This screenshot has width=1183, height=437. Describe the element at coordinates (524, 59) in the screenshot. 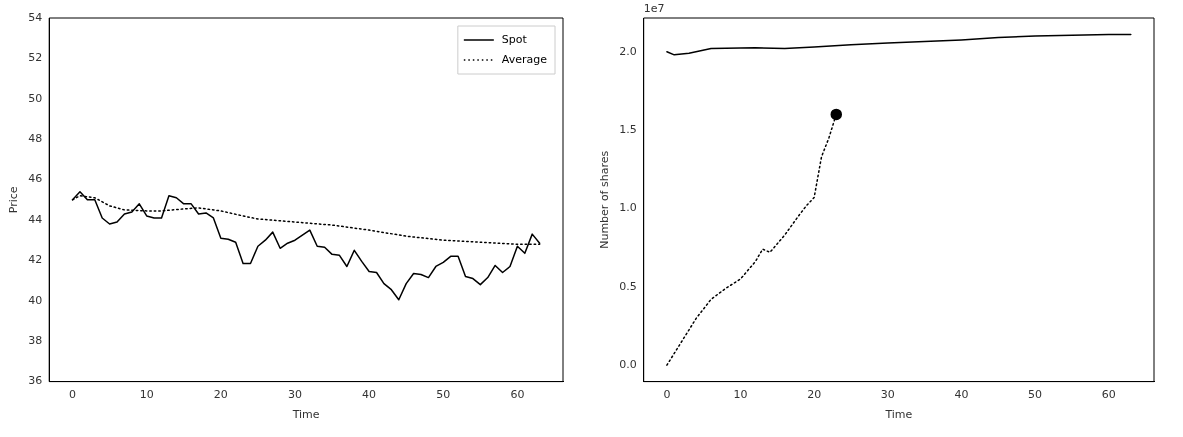

I see `legend-label: Average` at that location.